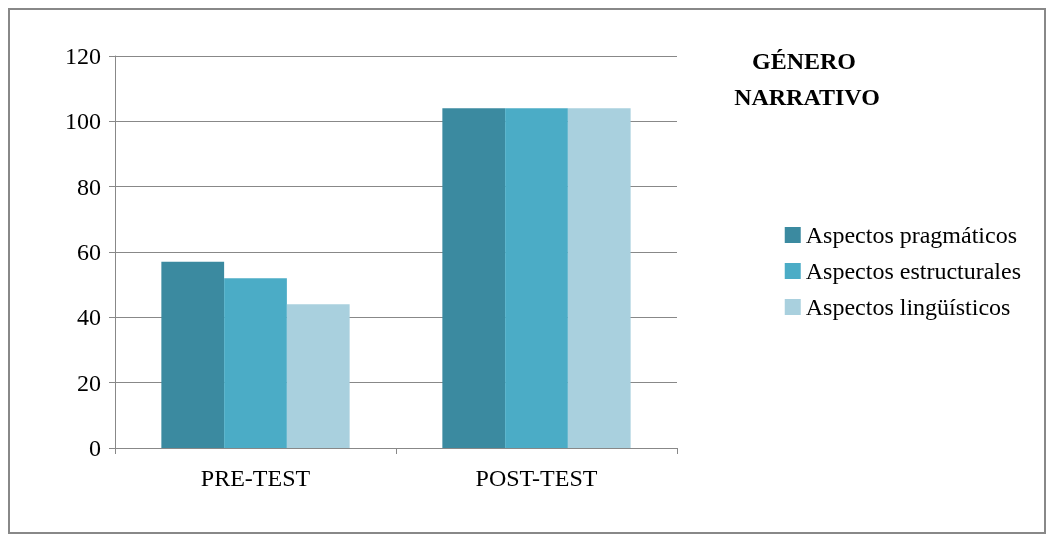 This screenshot has width=1054, height=542. Describe the element at coordinates (89, 317) in the screenshot. I see `y-tick-label: 40` at that location.